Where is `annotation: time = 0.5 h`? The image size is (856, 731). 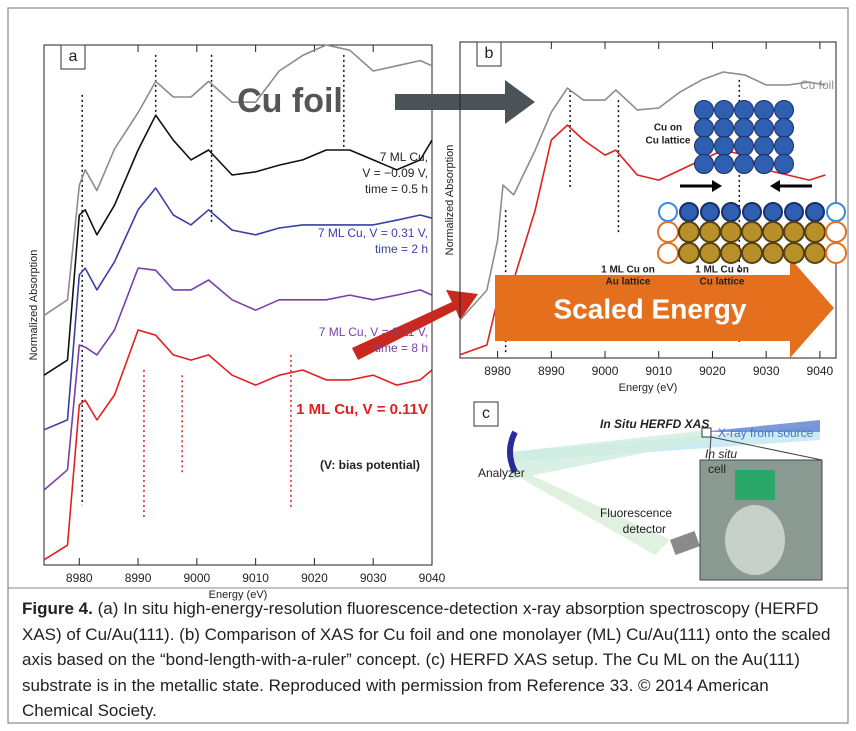 annotation: time = 0.5 h is located at coordinates (396, 189).